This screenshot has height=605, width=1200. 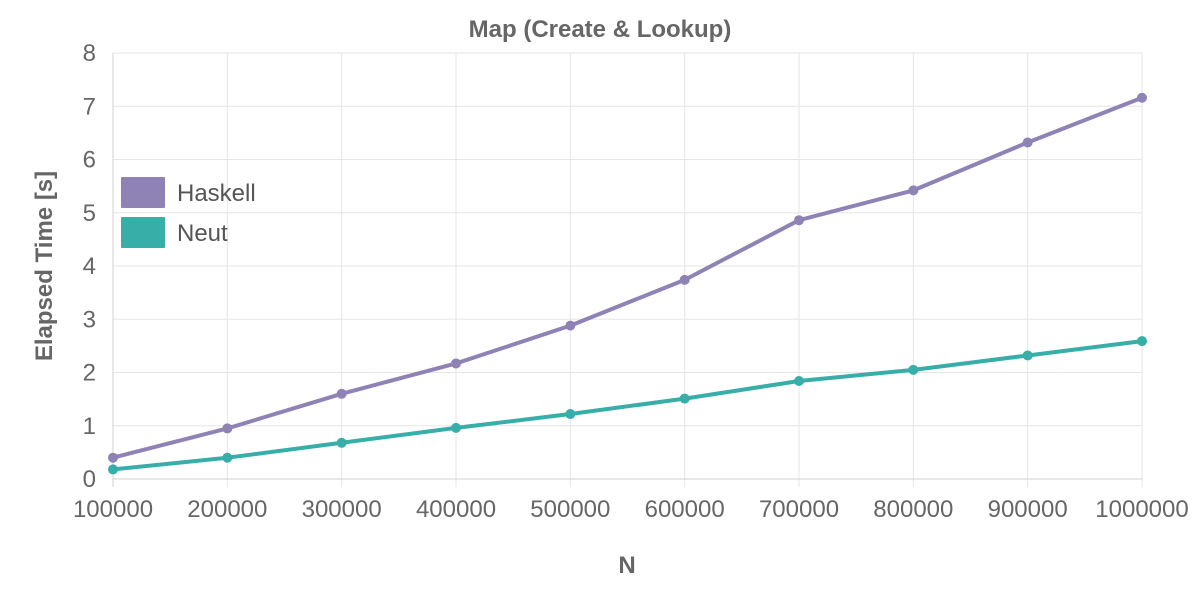 I want to click on x-tick-label: 1000000, so click(x=1141, y=509).